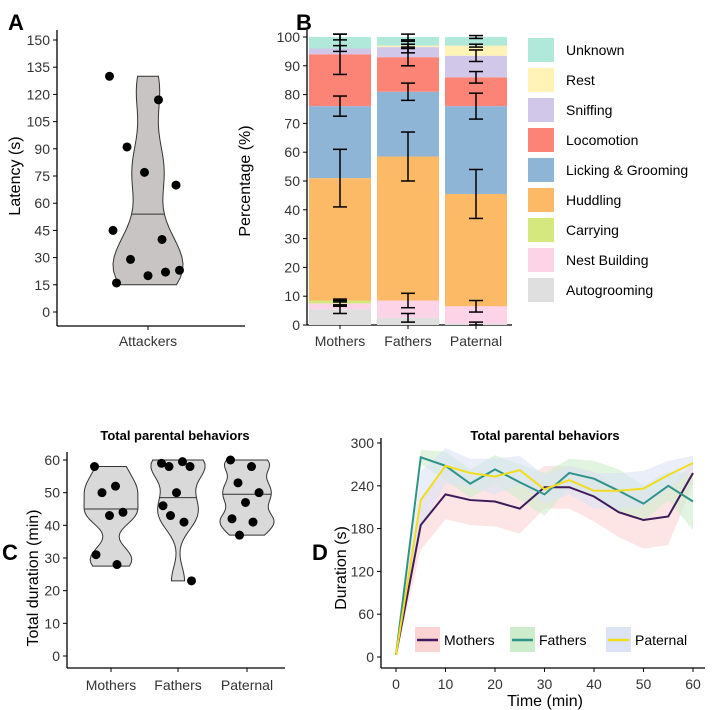  What do you see at coordinates (592, 230) in the screenshot?
I see `legend-label: Carrying` at bounding box center [592, 230].